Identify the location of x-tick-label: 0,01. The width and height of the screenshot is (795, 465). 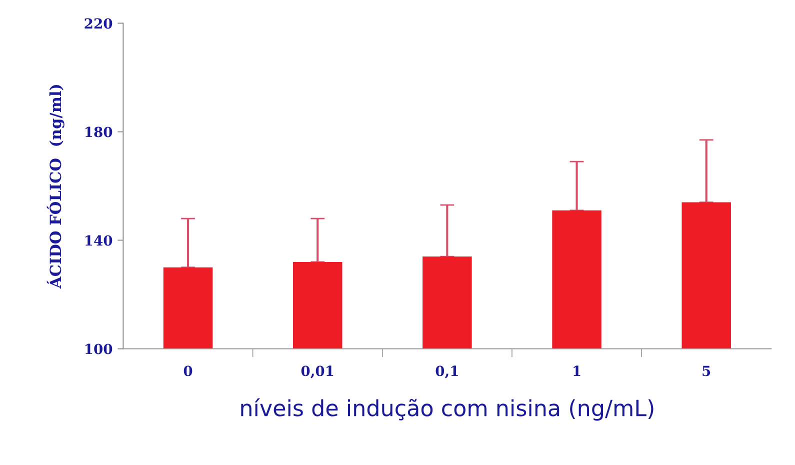
(317, 372).